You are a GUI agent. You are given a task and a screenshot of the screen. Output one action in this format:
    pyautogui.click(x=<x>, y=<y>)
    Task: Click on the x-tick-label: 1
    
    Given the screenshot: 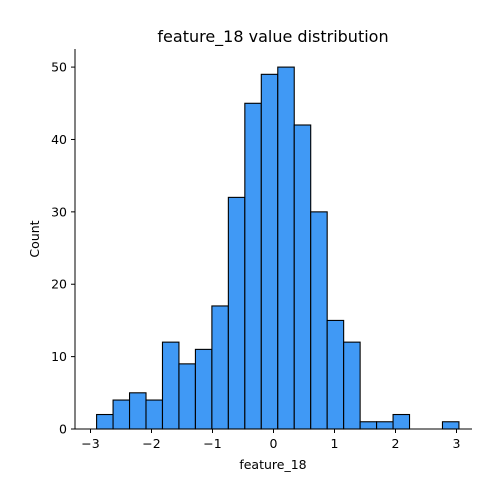 What is the action you would take?
    pyautogui.click(x=335, y=443)
    